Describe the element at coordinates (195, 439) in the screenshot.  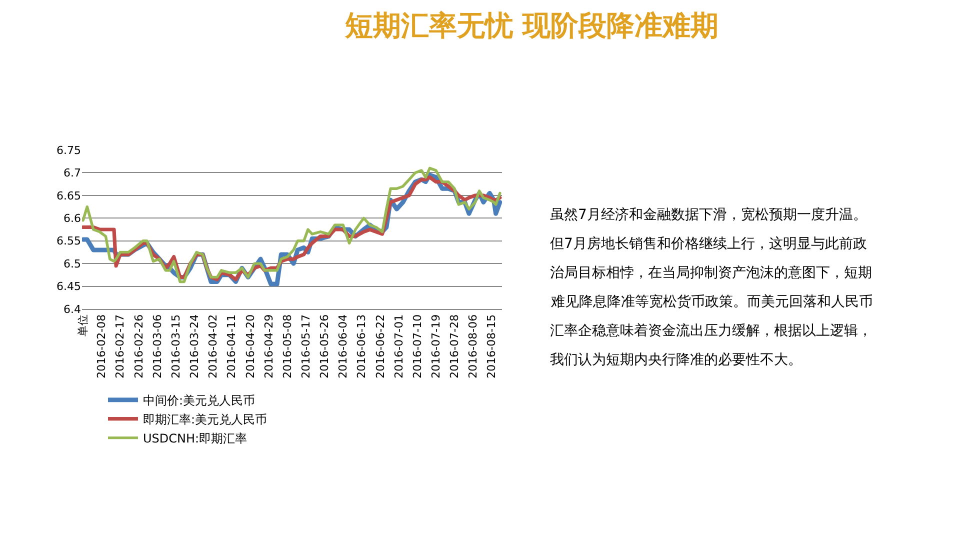
I see `legend-label: USDCNH:即期汇率` at that location.